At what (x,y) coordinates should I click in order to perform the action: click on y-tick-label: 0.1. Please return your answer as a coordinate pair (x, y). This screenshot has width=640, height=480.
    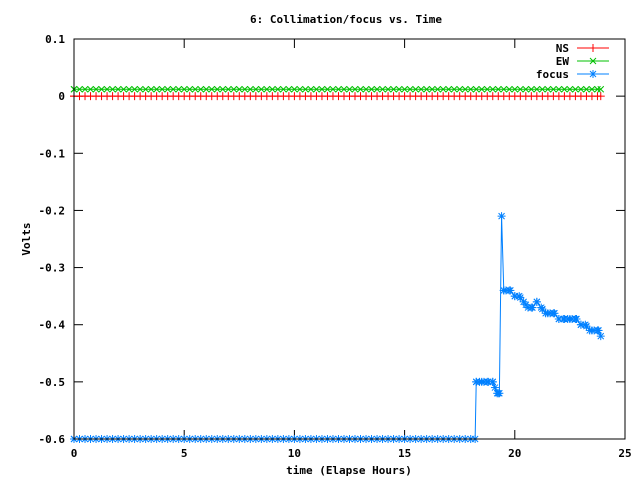
    Looking at the image, I should click on (55, 39).